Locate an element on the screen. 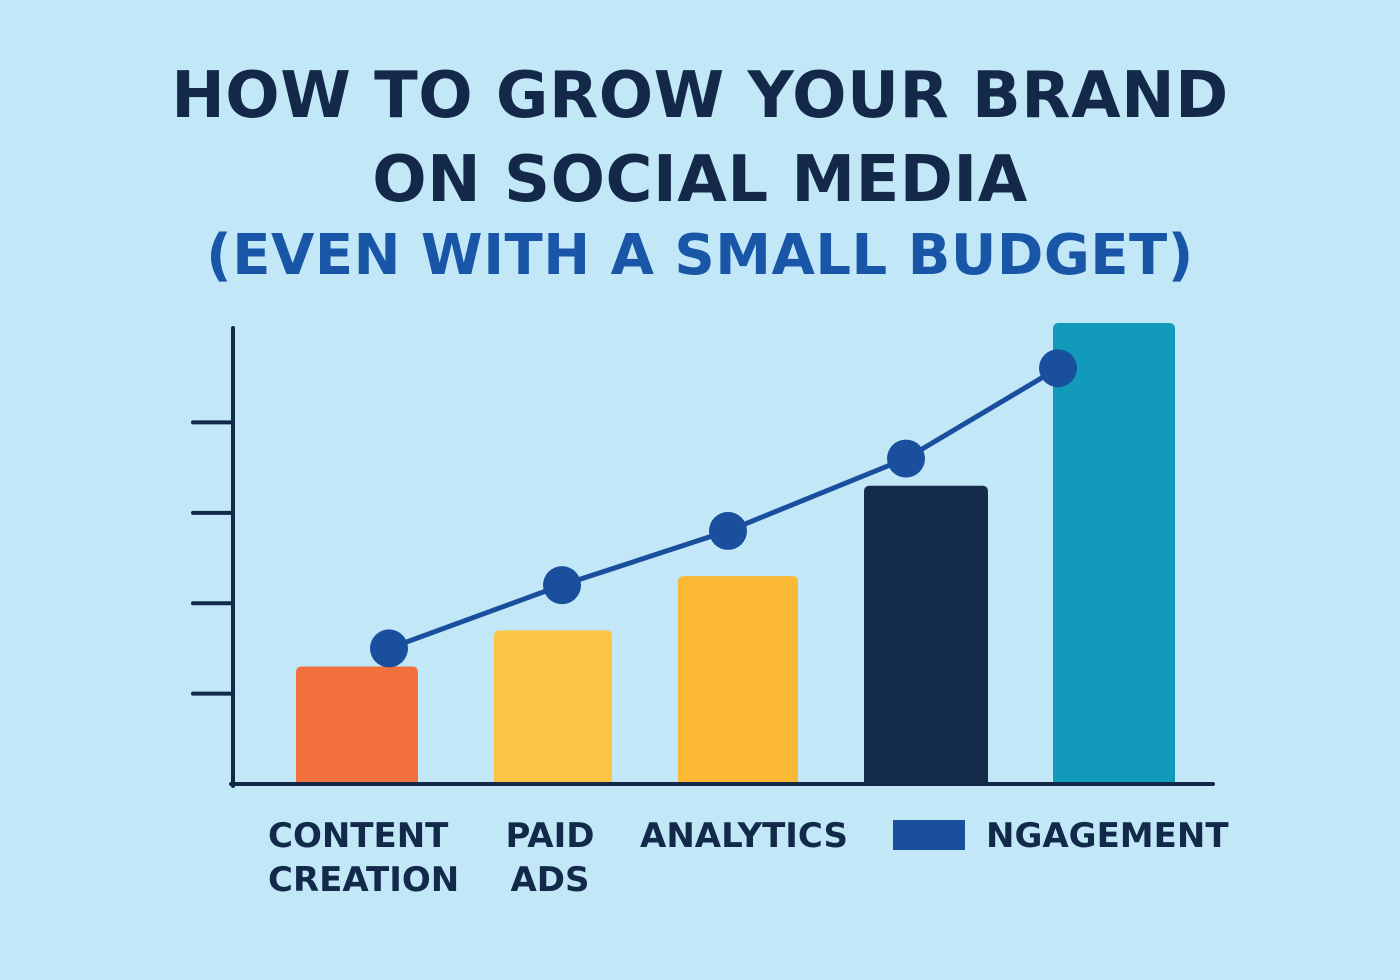 Image resolution: width=1400 pixels, height=980 pixels. chart-subtitle: (EVEN WITH A SMALL BUDGET) is located at coordinates (700, 255).